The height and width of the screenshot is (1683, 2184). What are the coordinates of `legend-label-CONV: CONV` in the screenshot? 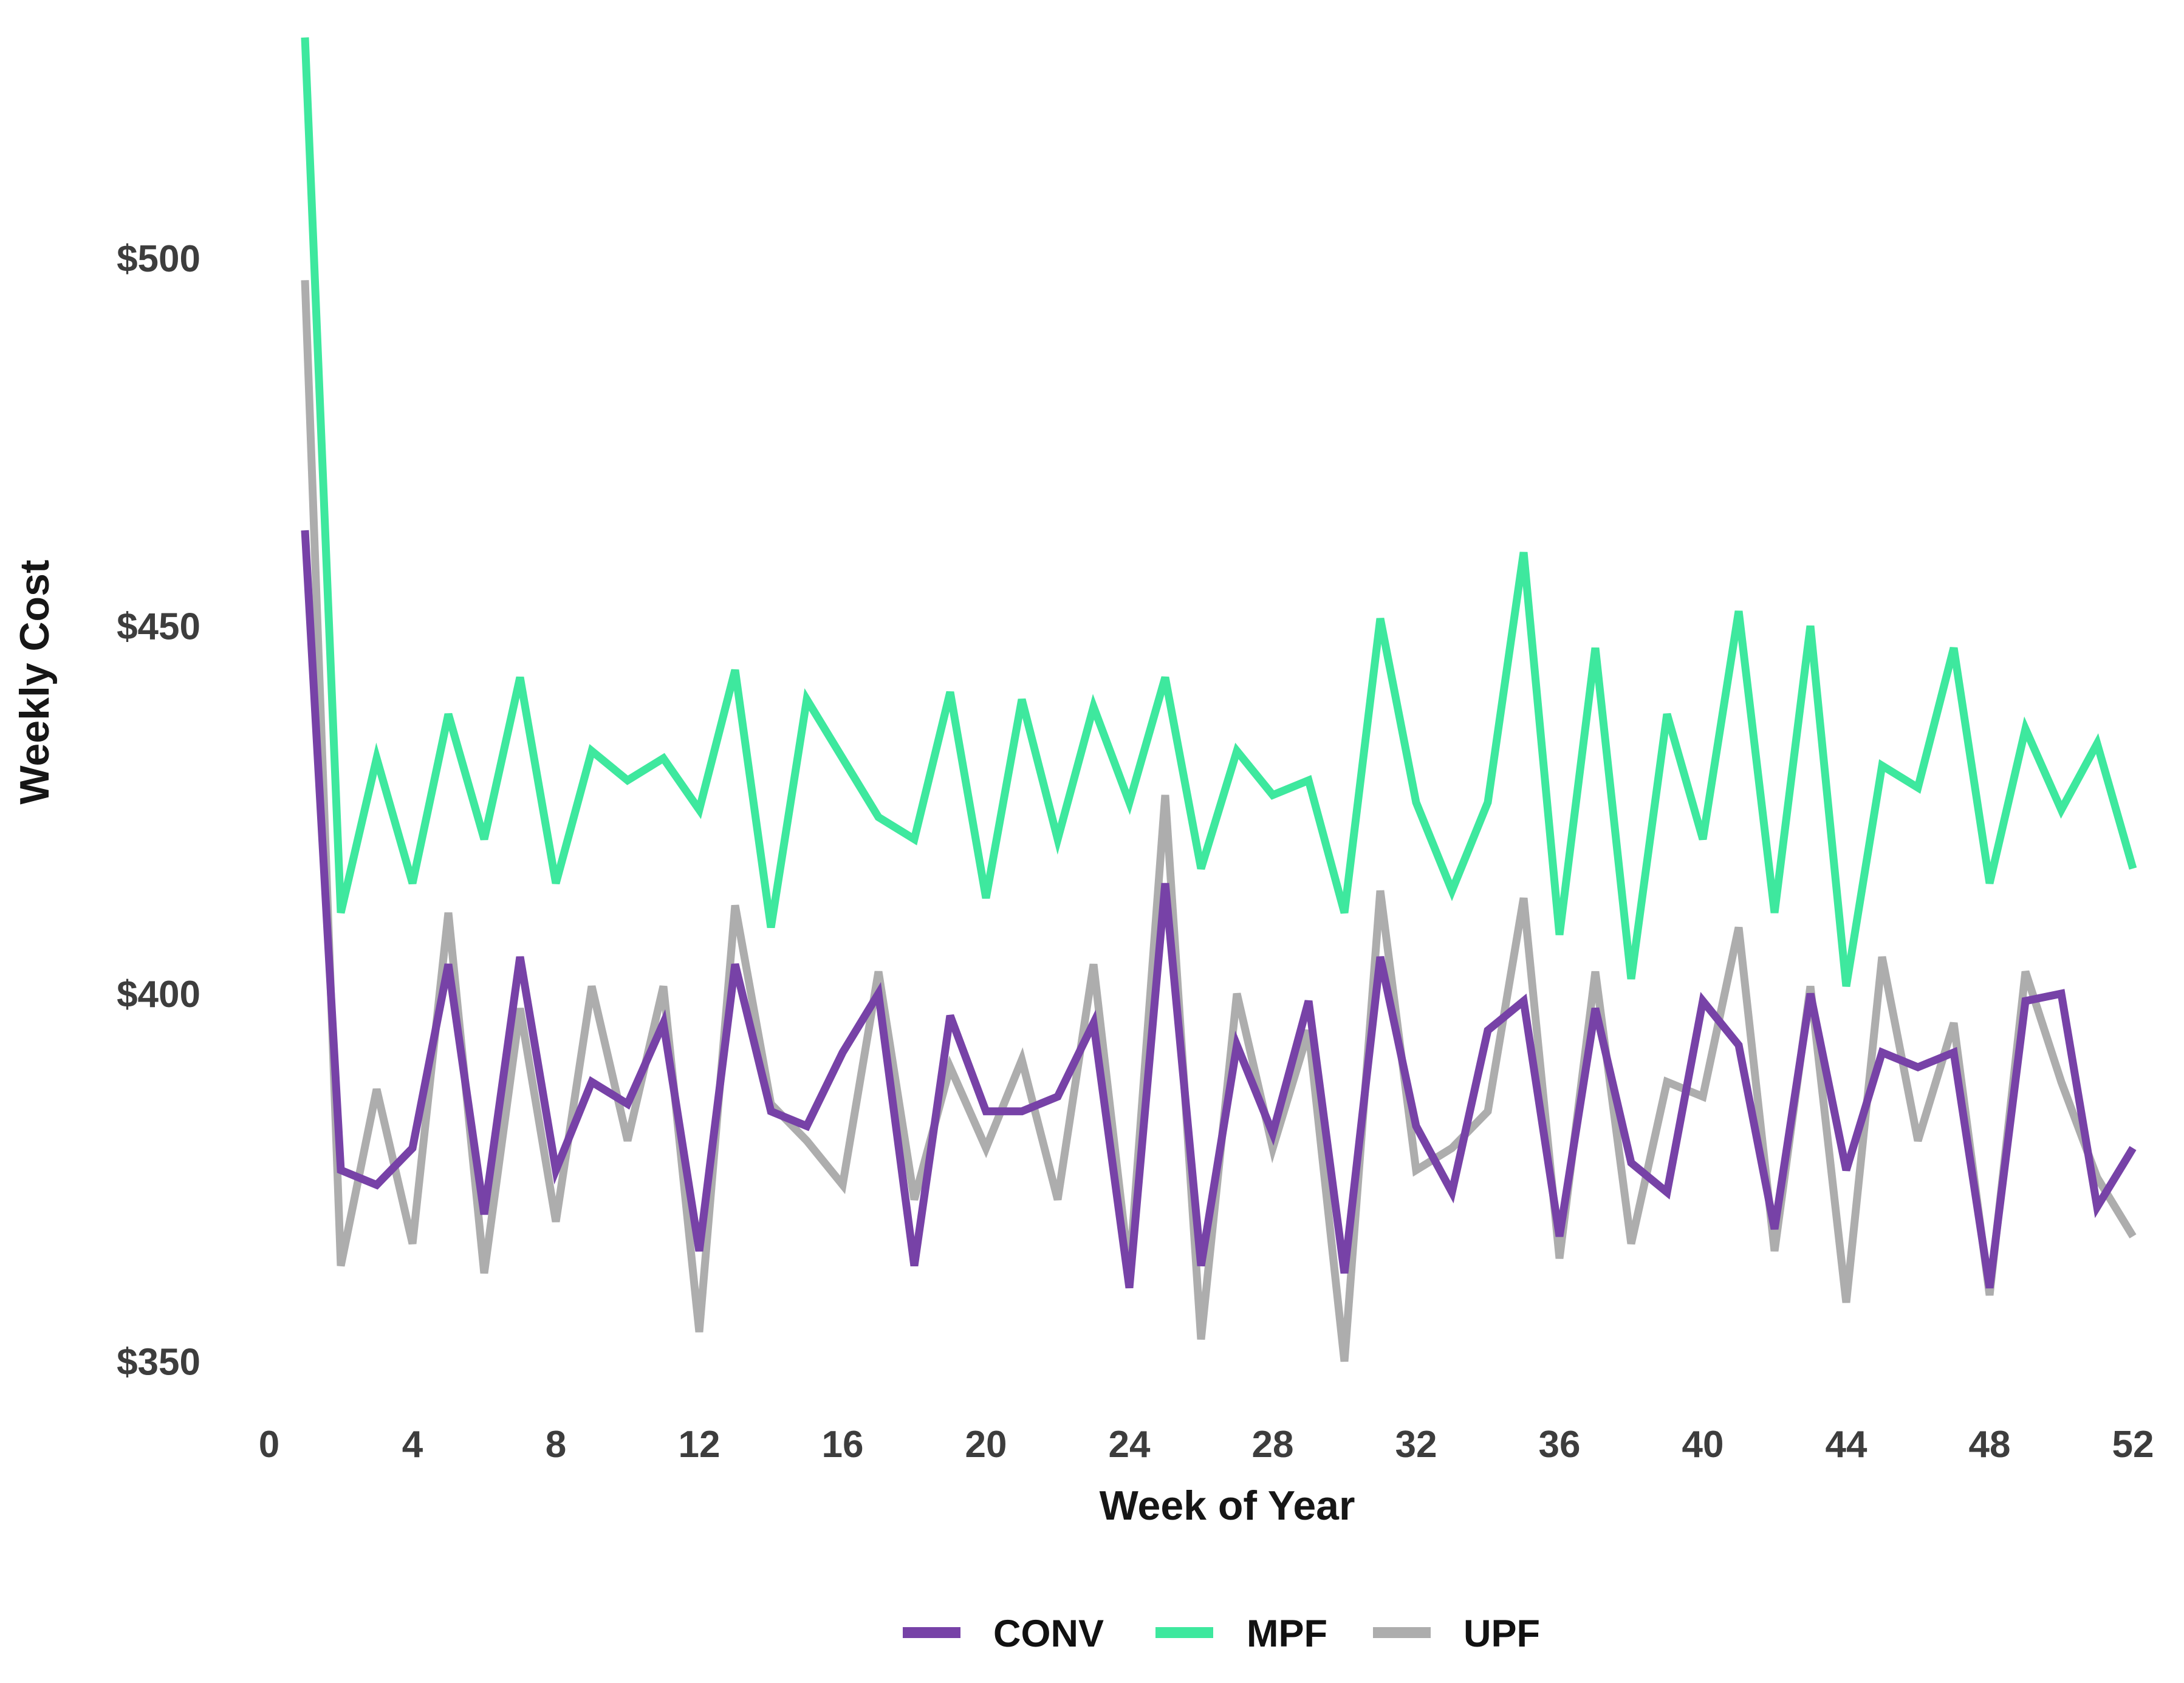 It's located at (1048, 1634).